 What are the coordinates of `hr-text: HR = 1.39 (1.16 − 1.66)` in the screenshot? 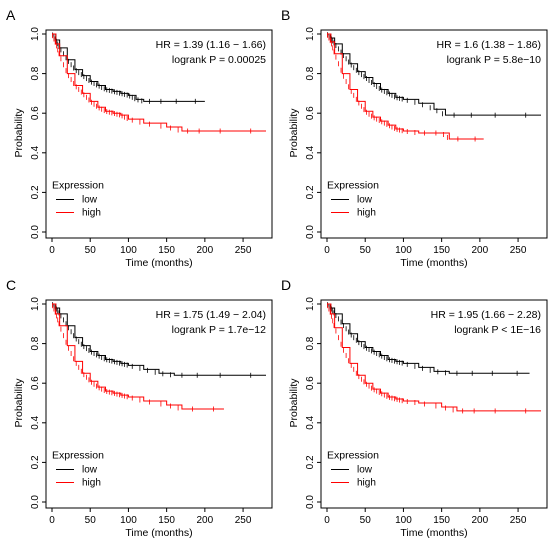 It's located at (211, 45).